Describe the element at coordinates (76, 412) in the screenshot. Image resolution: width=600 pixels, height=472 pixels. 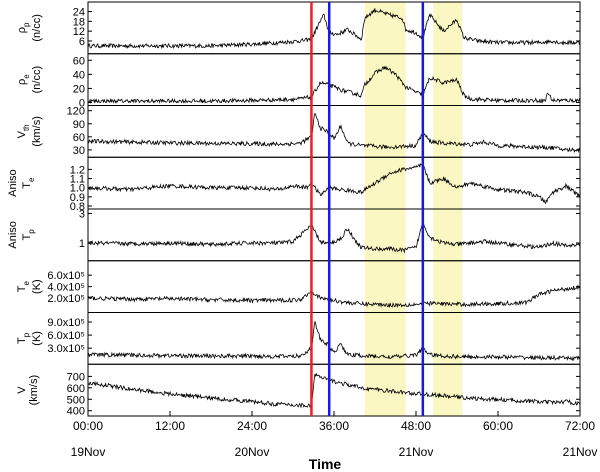
I see `y-tick-label: 400` at that location.